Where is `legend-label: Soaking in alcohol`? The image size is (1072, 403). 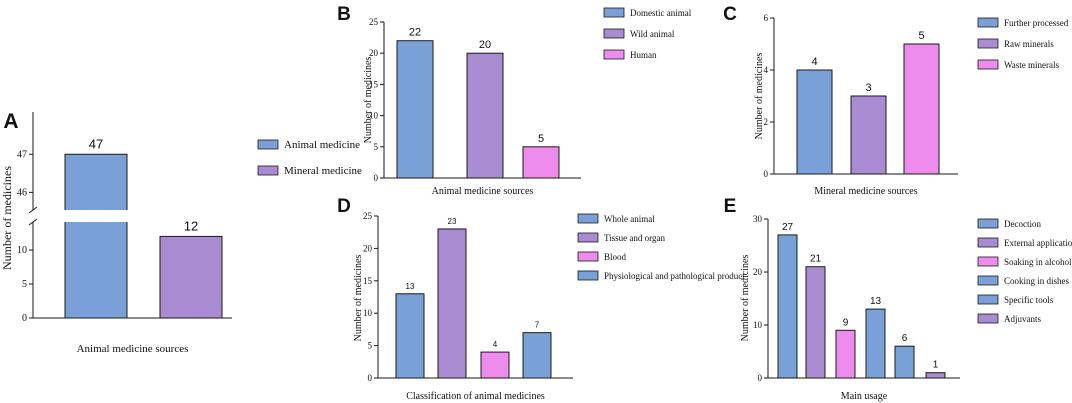 legend-label: Soaking in alcohol is located at coordinates (1038, 262).